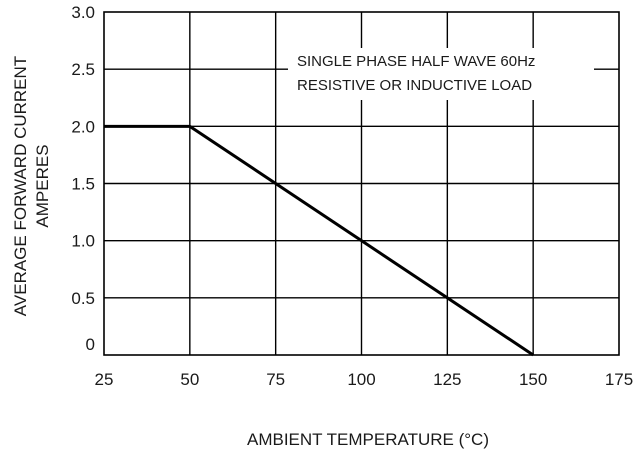  What do you see at coordinates (416, 61) in the screenshot?
I see `annotation-line-1: SINGLE PHASE HALF WAVE 60Hz` at bounding box center [416, 61].